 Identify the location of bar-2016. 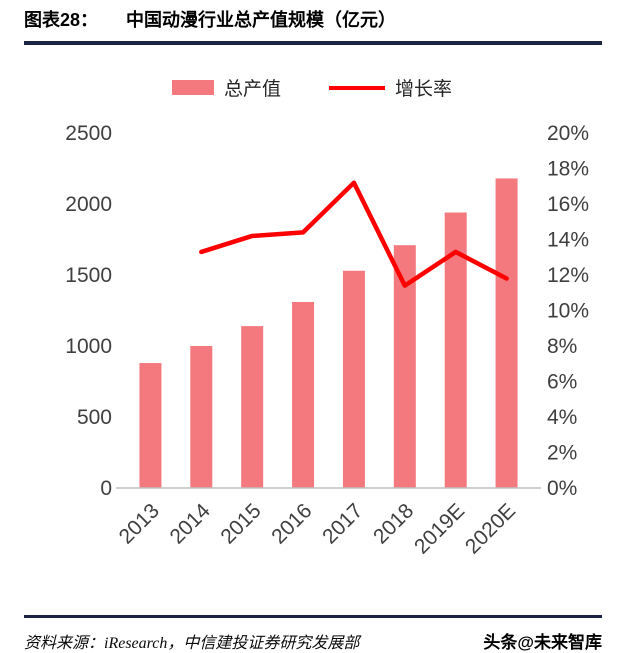
(303, 394).